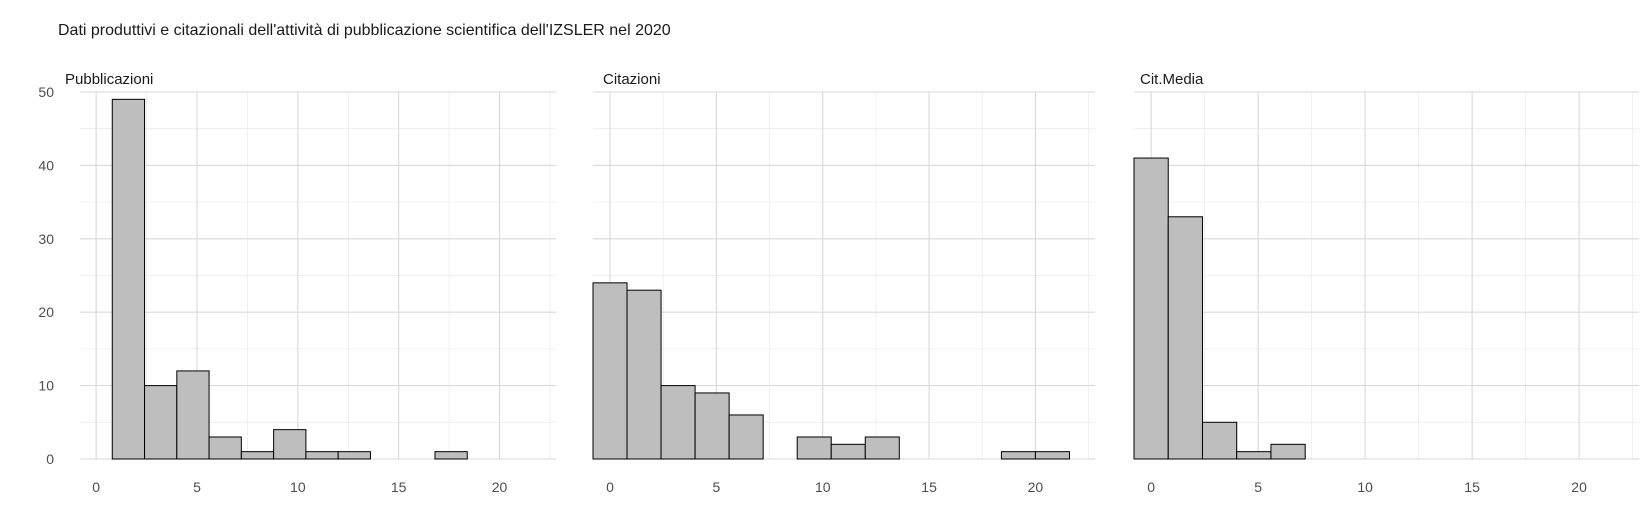  I want to click on y-tick-label: 50, so click(46, 92).